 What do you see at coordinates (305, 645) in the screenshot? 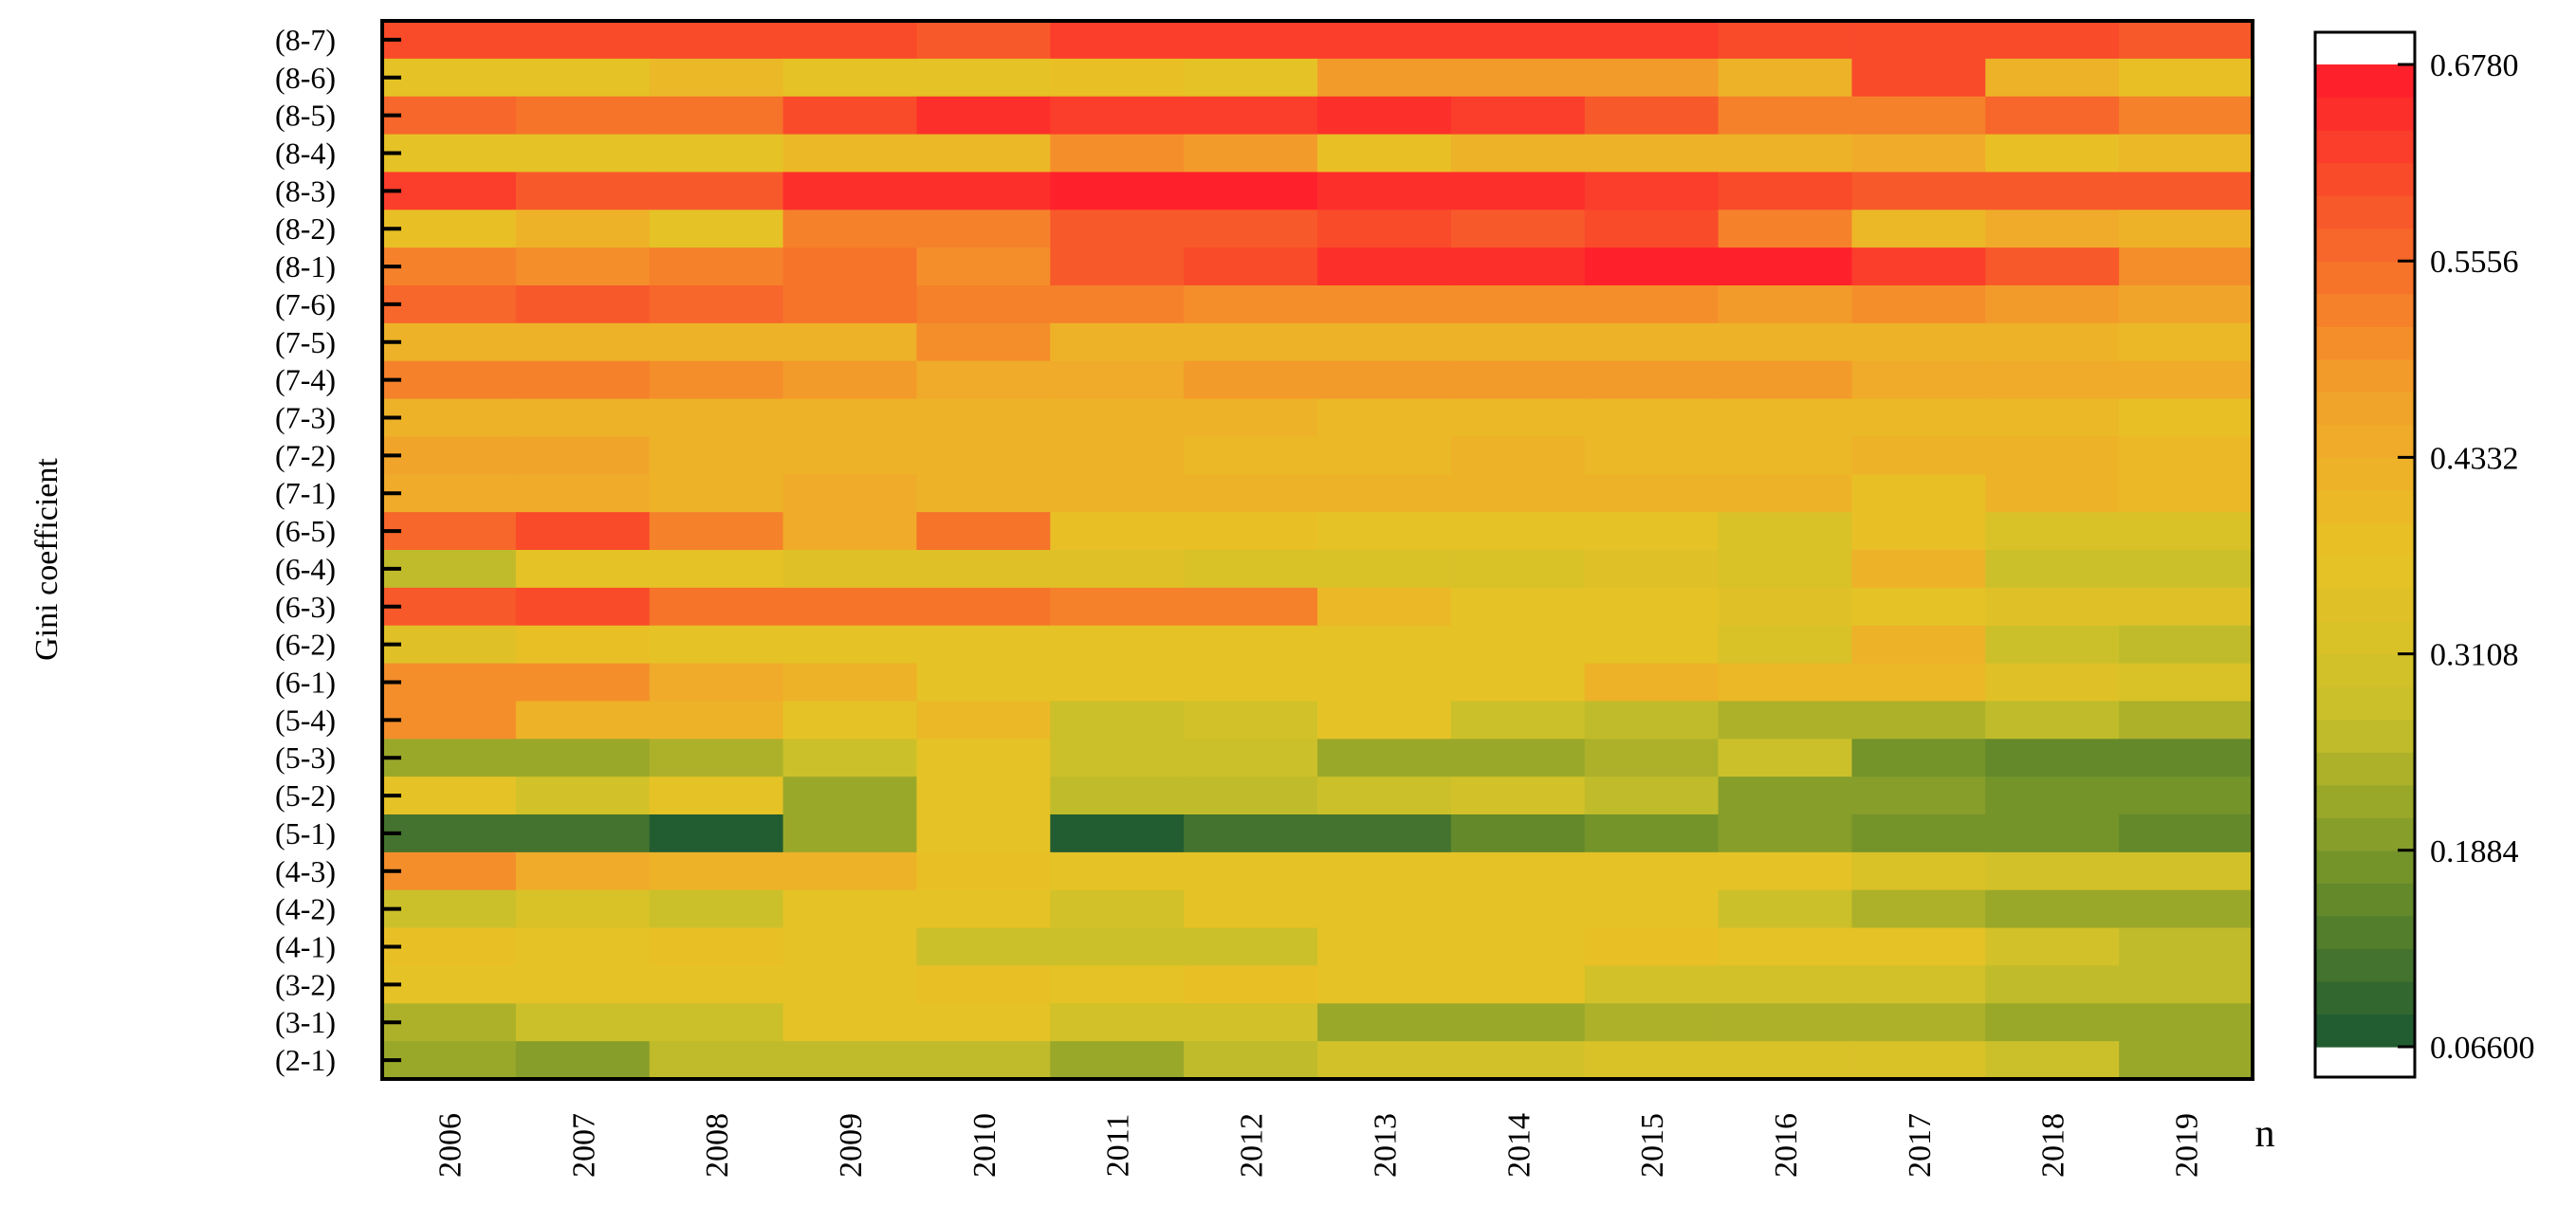
I see `y-tick-label: (6-2)` at bounding box center [305, 645].